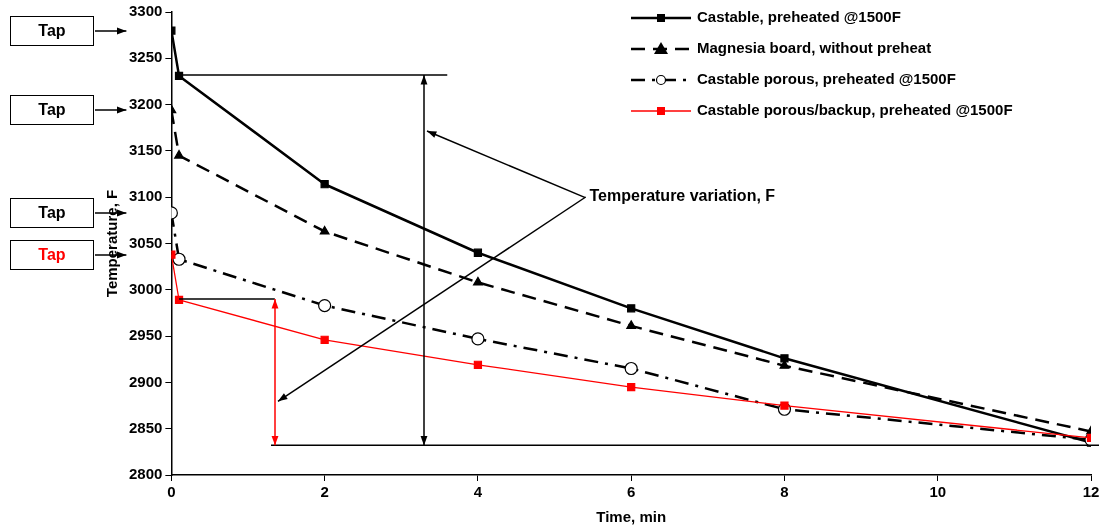 The height and width of the screenshot is (531, 1103). What do you see at coordinates (171, 492) in the screenshot?
I see `x-tick-label: 0` at bounding box center [171, 492].